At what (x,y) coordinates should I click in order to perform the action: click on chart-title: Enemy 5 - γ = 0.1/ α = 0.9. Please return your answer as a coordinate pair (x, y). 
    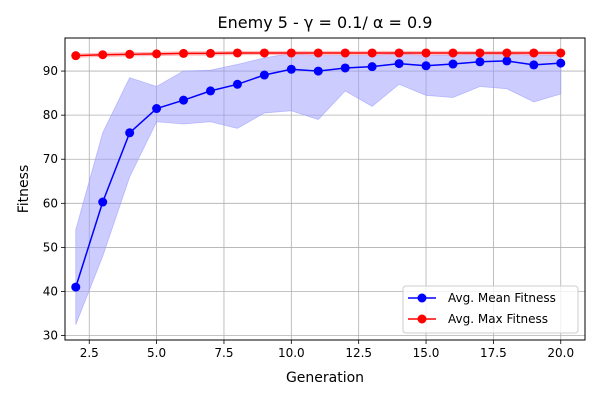
    Looking at the image, I should click on (325, 22).